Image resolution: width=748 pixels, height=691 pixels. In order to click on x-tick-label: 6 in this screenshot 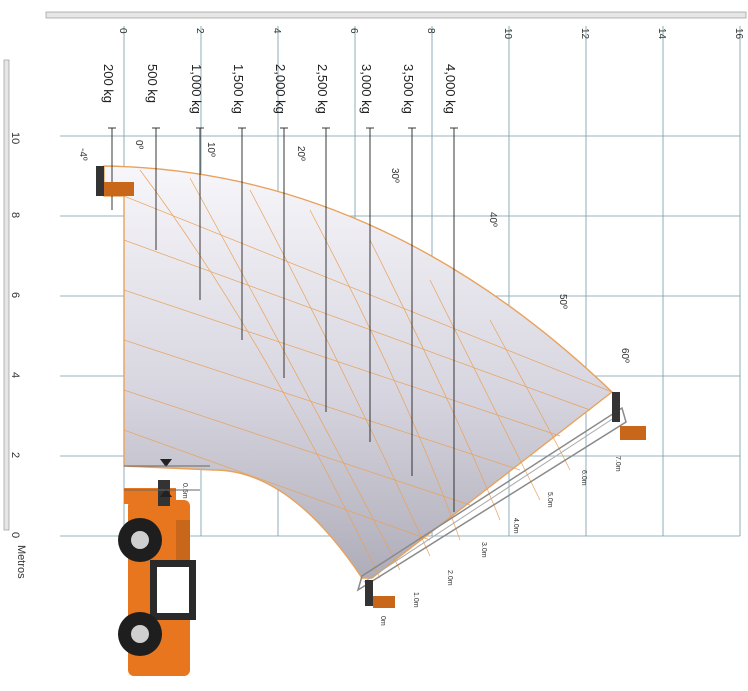, I will do `click(353, 31)`.